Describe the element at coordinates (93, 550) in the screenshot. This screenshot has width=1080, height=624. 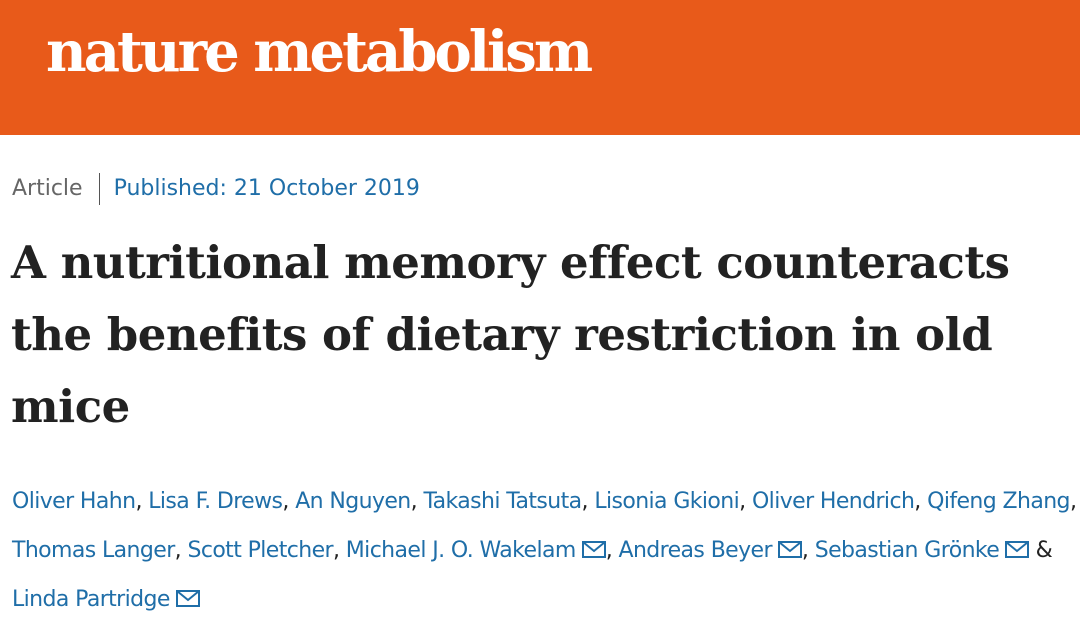
I see `author-link: Thomas Langer` at that location.